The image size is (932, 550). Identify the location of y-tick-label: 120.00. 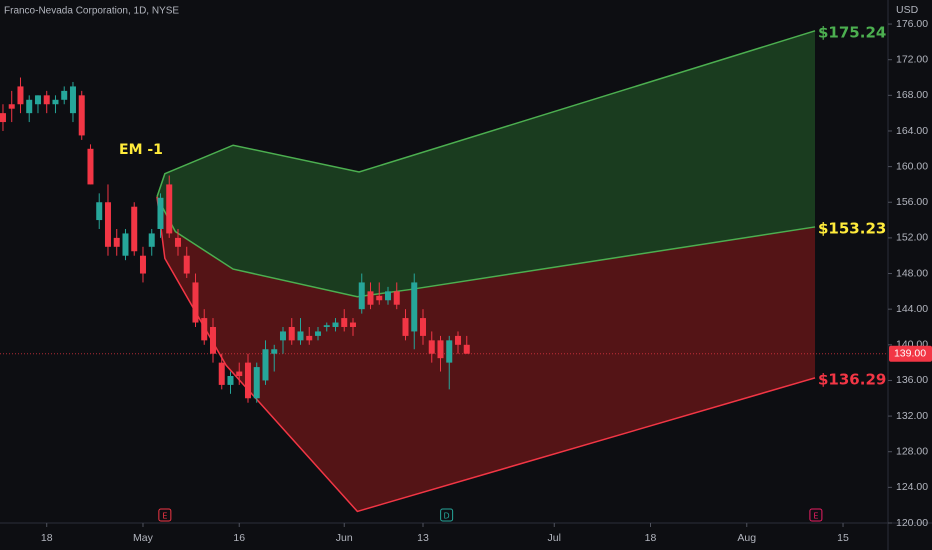
(912, 523).